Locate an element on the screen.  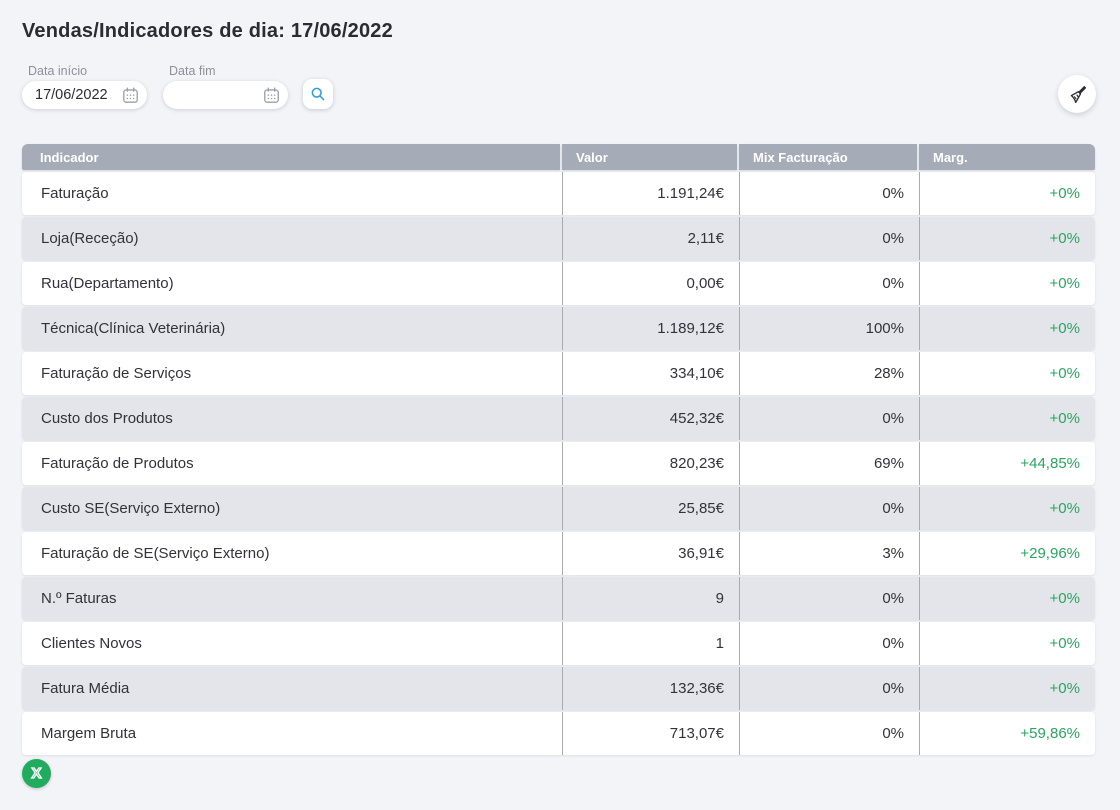
search-button is located at coordinates (318, 94).